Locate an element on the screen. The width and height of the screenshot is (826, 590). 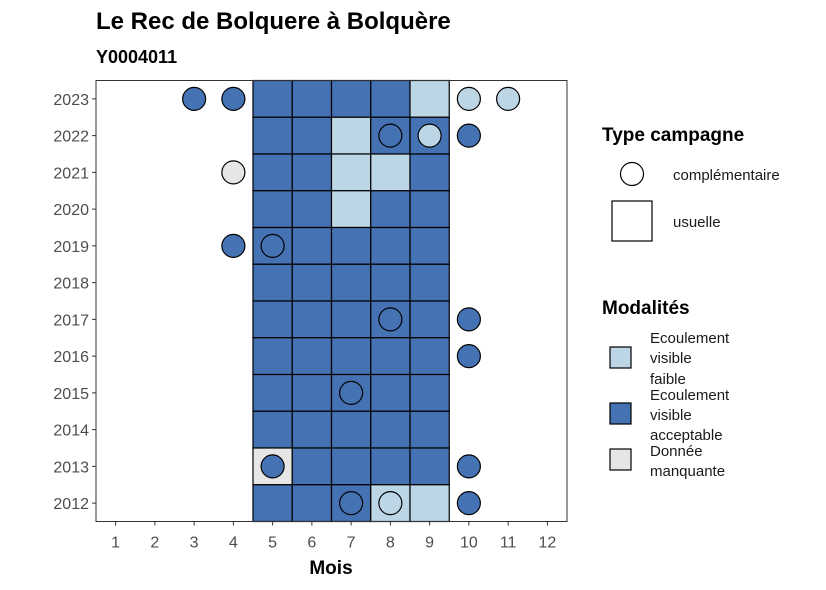
point-2015-m7 is located at coordinates (351, 392).